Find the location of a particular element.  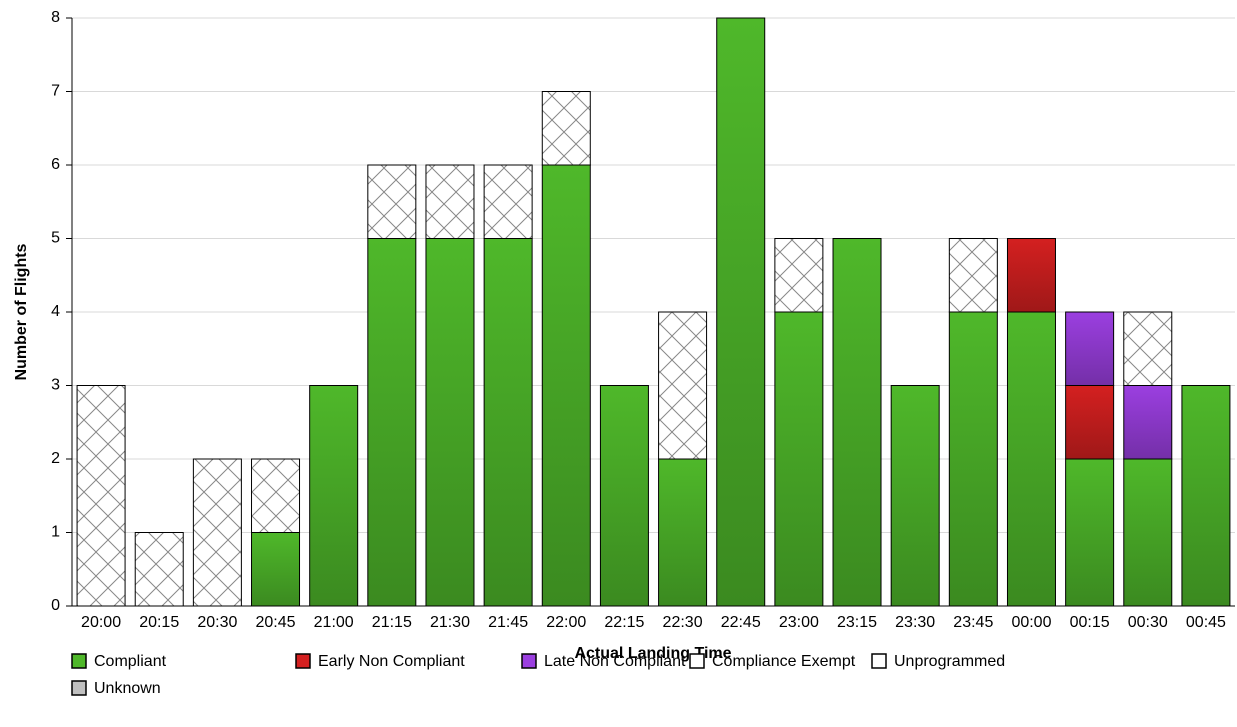

y-axis-title: Number of Flights is located at coordinates (21, 311).